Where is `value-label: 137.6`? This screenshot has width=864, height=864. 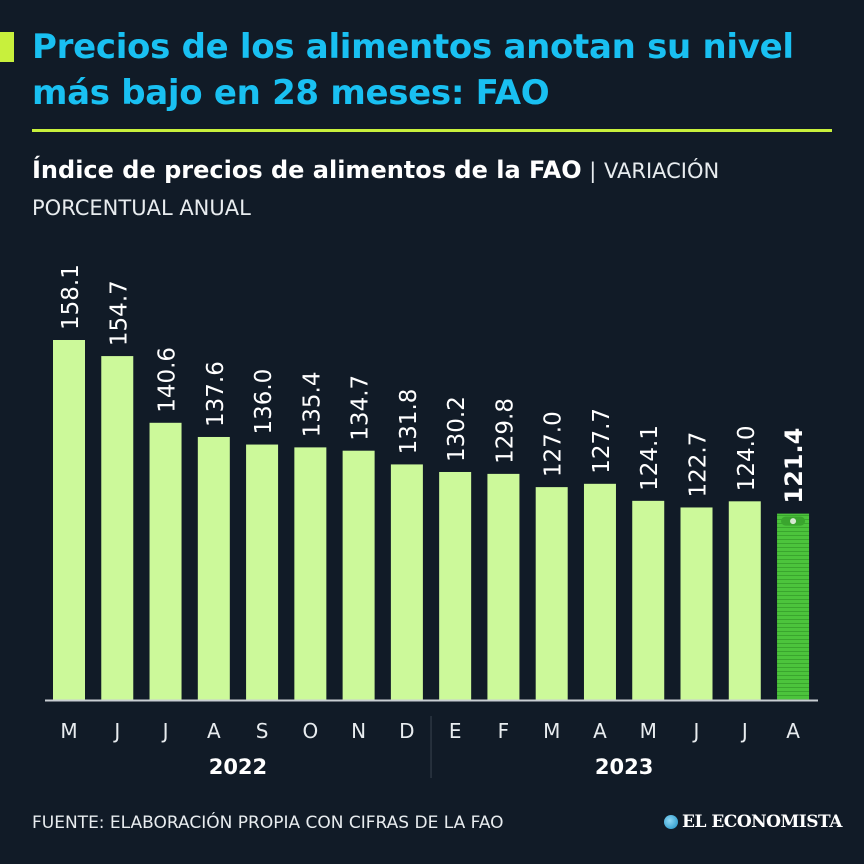
value-label: 137.6 is located at coordinates (216, 394).